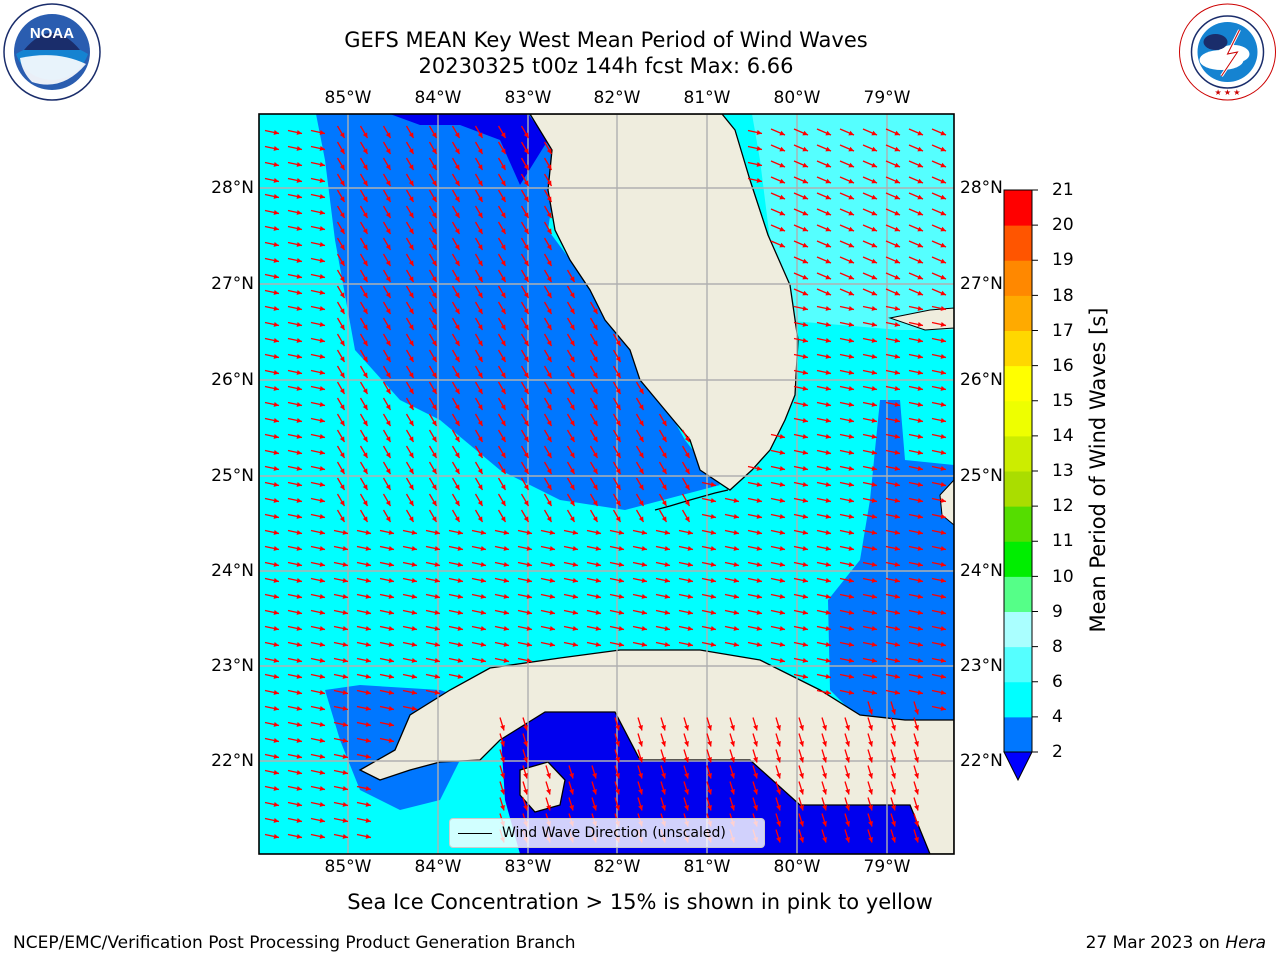 Image resolution: width=1280 pixels, height=960 pixels. I want to click on lat-label-left: 28°N, so click(232, 188).